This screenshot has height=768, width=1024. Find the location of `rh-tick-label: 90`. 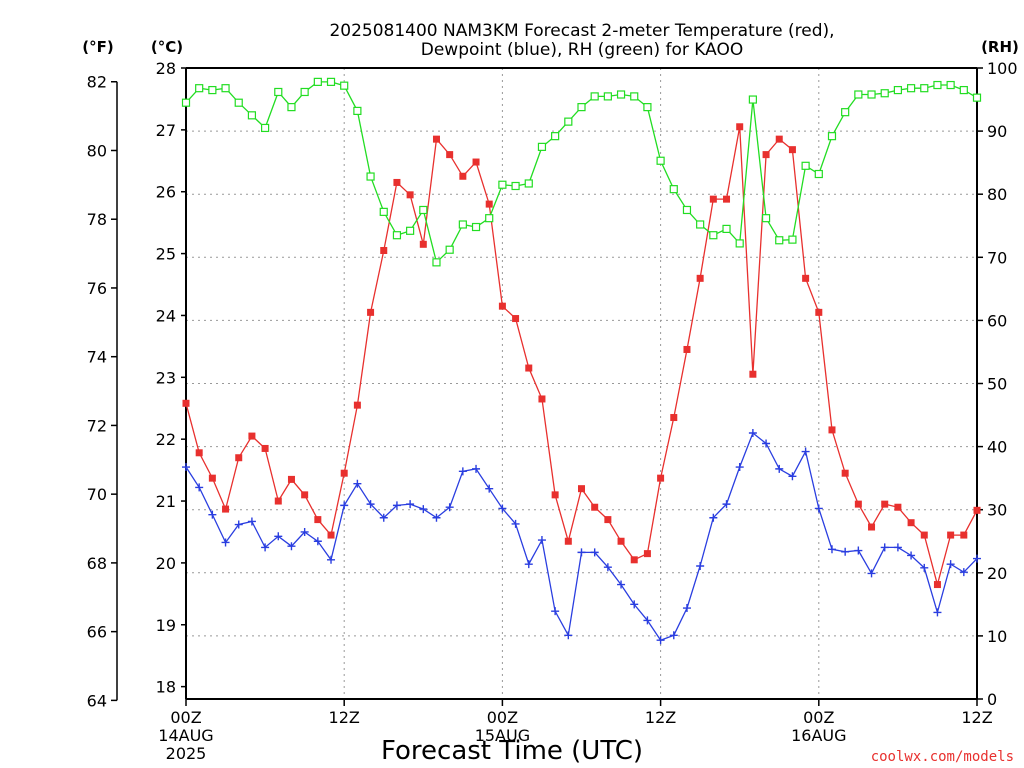

rh-tick-label: 90 is located at coordinates (997, 131).